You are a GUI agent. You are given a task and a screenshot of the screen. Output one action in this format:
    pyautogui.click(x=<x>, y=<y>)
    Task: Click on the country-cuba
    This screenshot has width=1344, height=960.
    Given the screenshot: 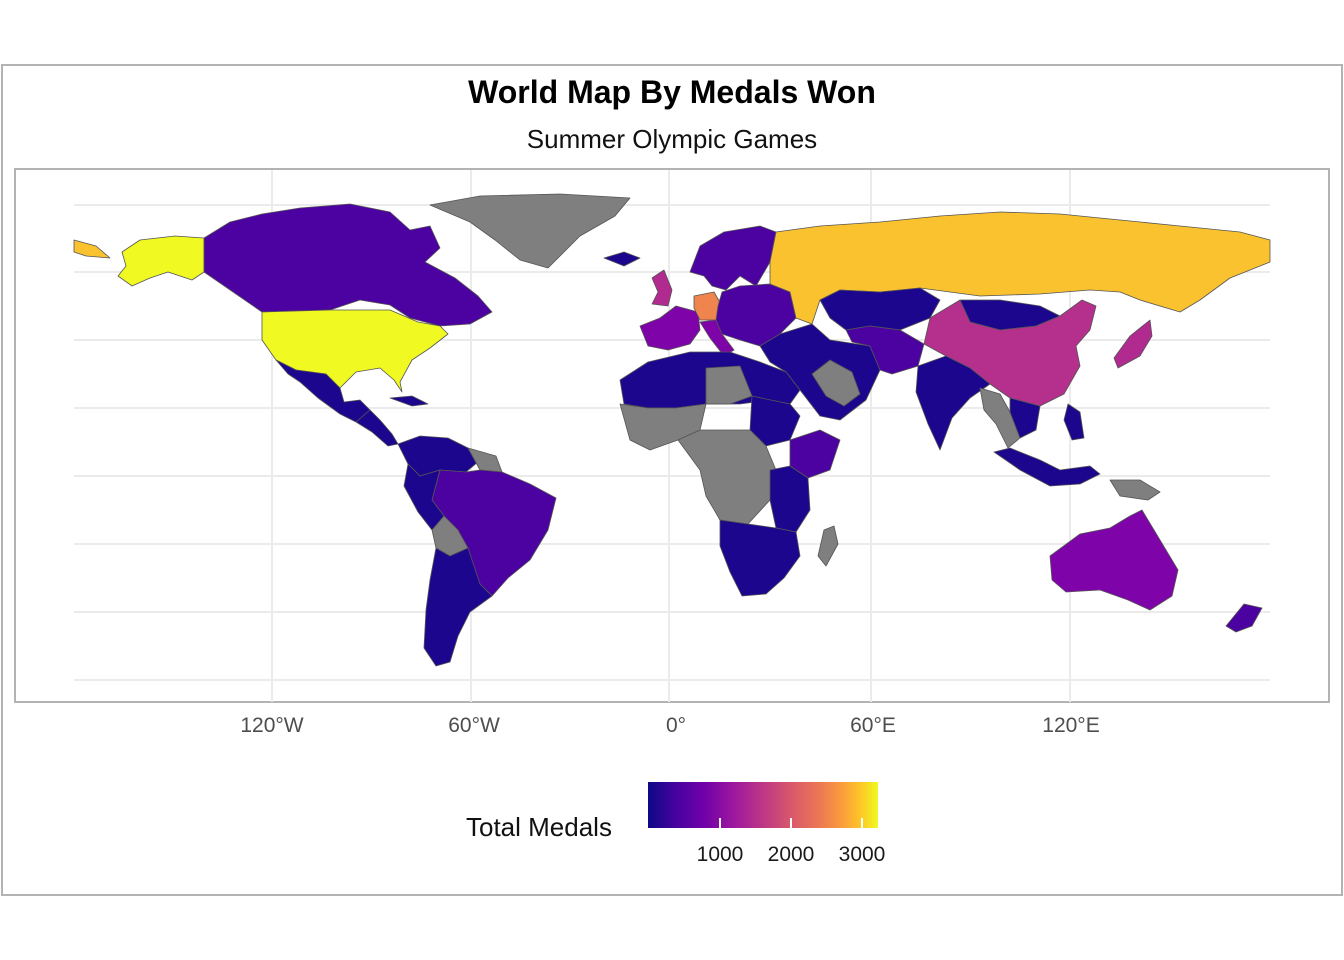 What is the action you would take?
    pyautogui.click(x=409, y=401)
    